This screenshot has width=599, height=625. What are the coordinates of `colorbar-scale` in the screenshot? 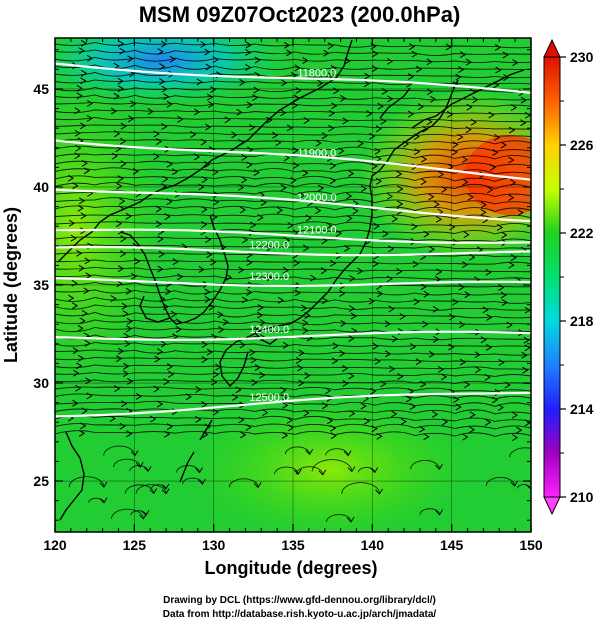 It's located at (552, 277).